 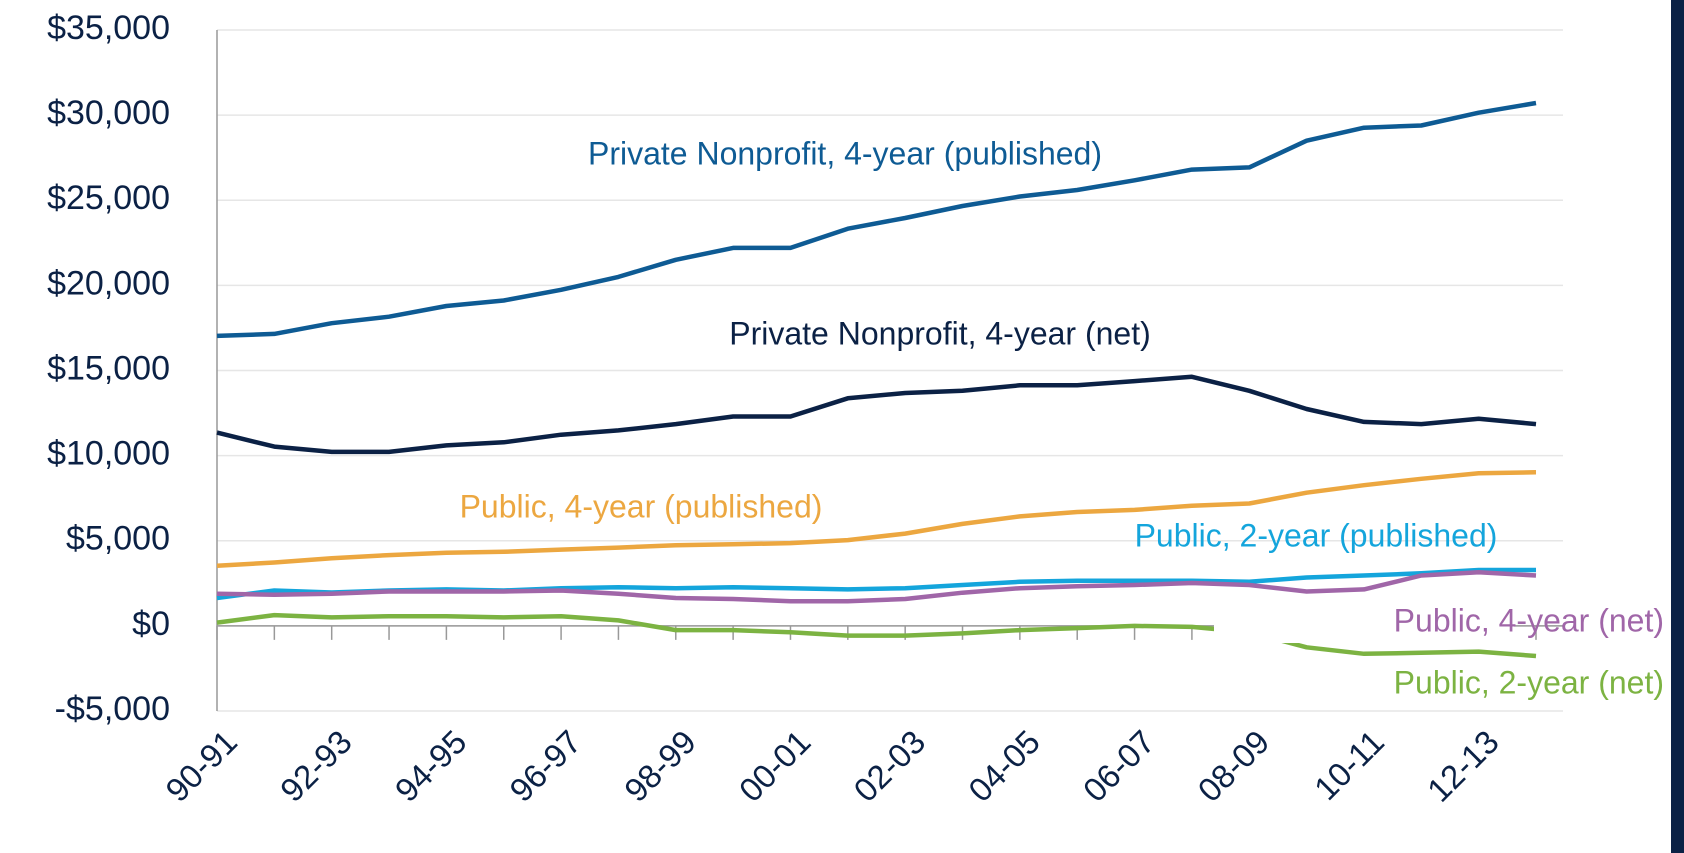 What do you see at coordinates (775, 766) in the screenshot?
I see `x-tick-label: 00-01` at bounding box center [775, 766].